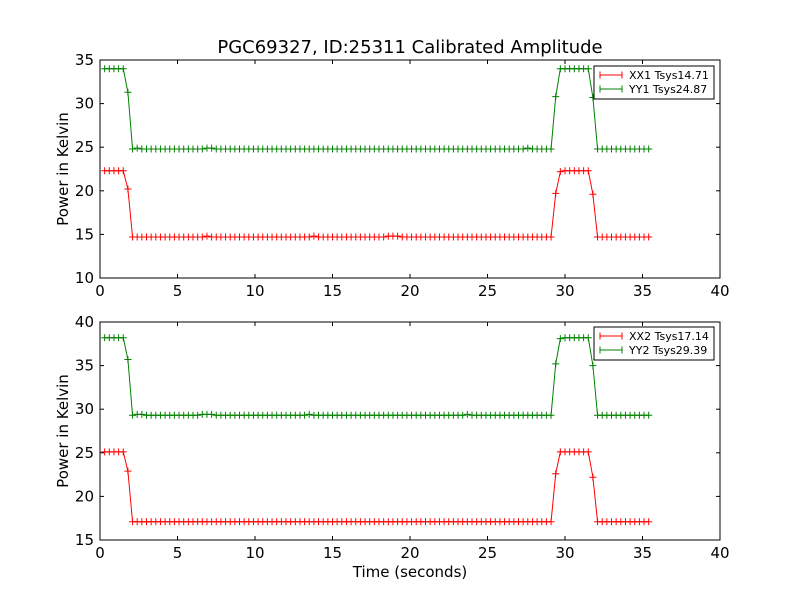  I want to click on legend-item: YY1 Tsys24.87, so click(653, 89).